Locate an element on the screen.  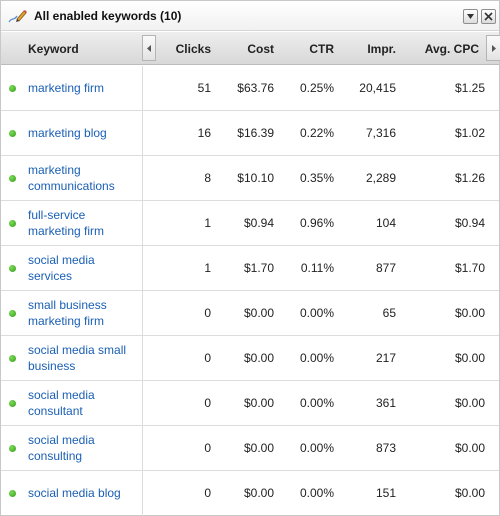
keyword-link: social media consulting is located at coordinates (61, 448).